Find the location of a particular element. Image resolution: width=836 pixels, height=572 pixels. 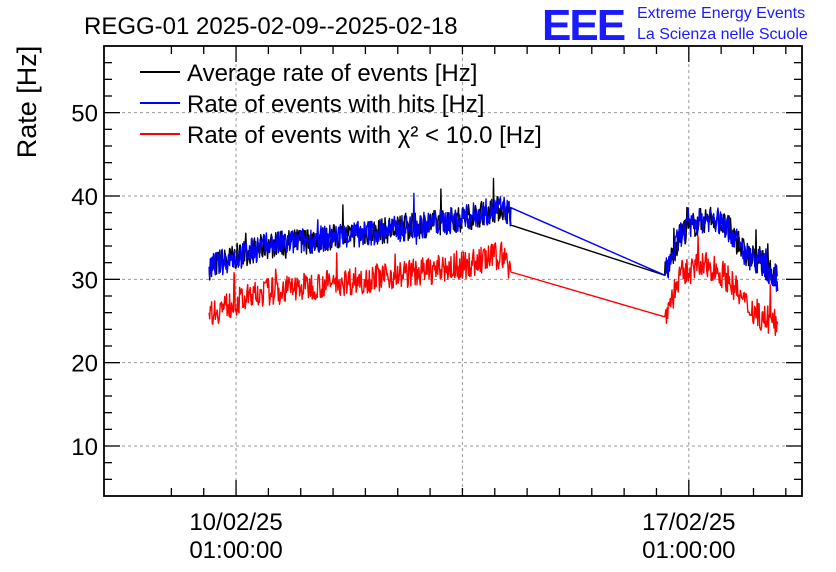

legend-label: Rate of events with hits [Hz] is located at coordinates (335, 104).